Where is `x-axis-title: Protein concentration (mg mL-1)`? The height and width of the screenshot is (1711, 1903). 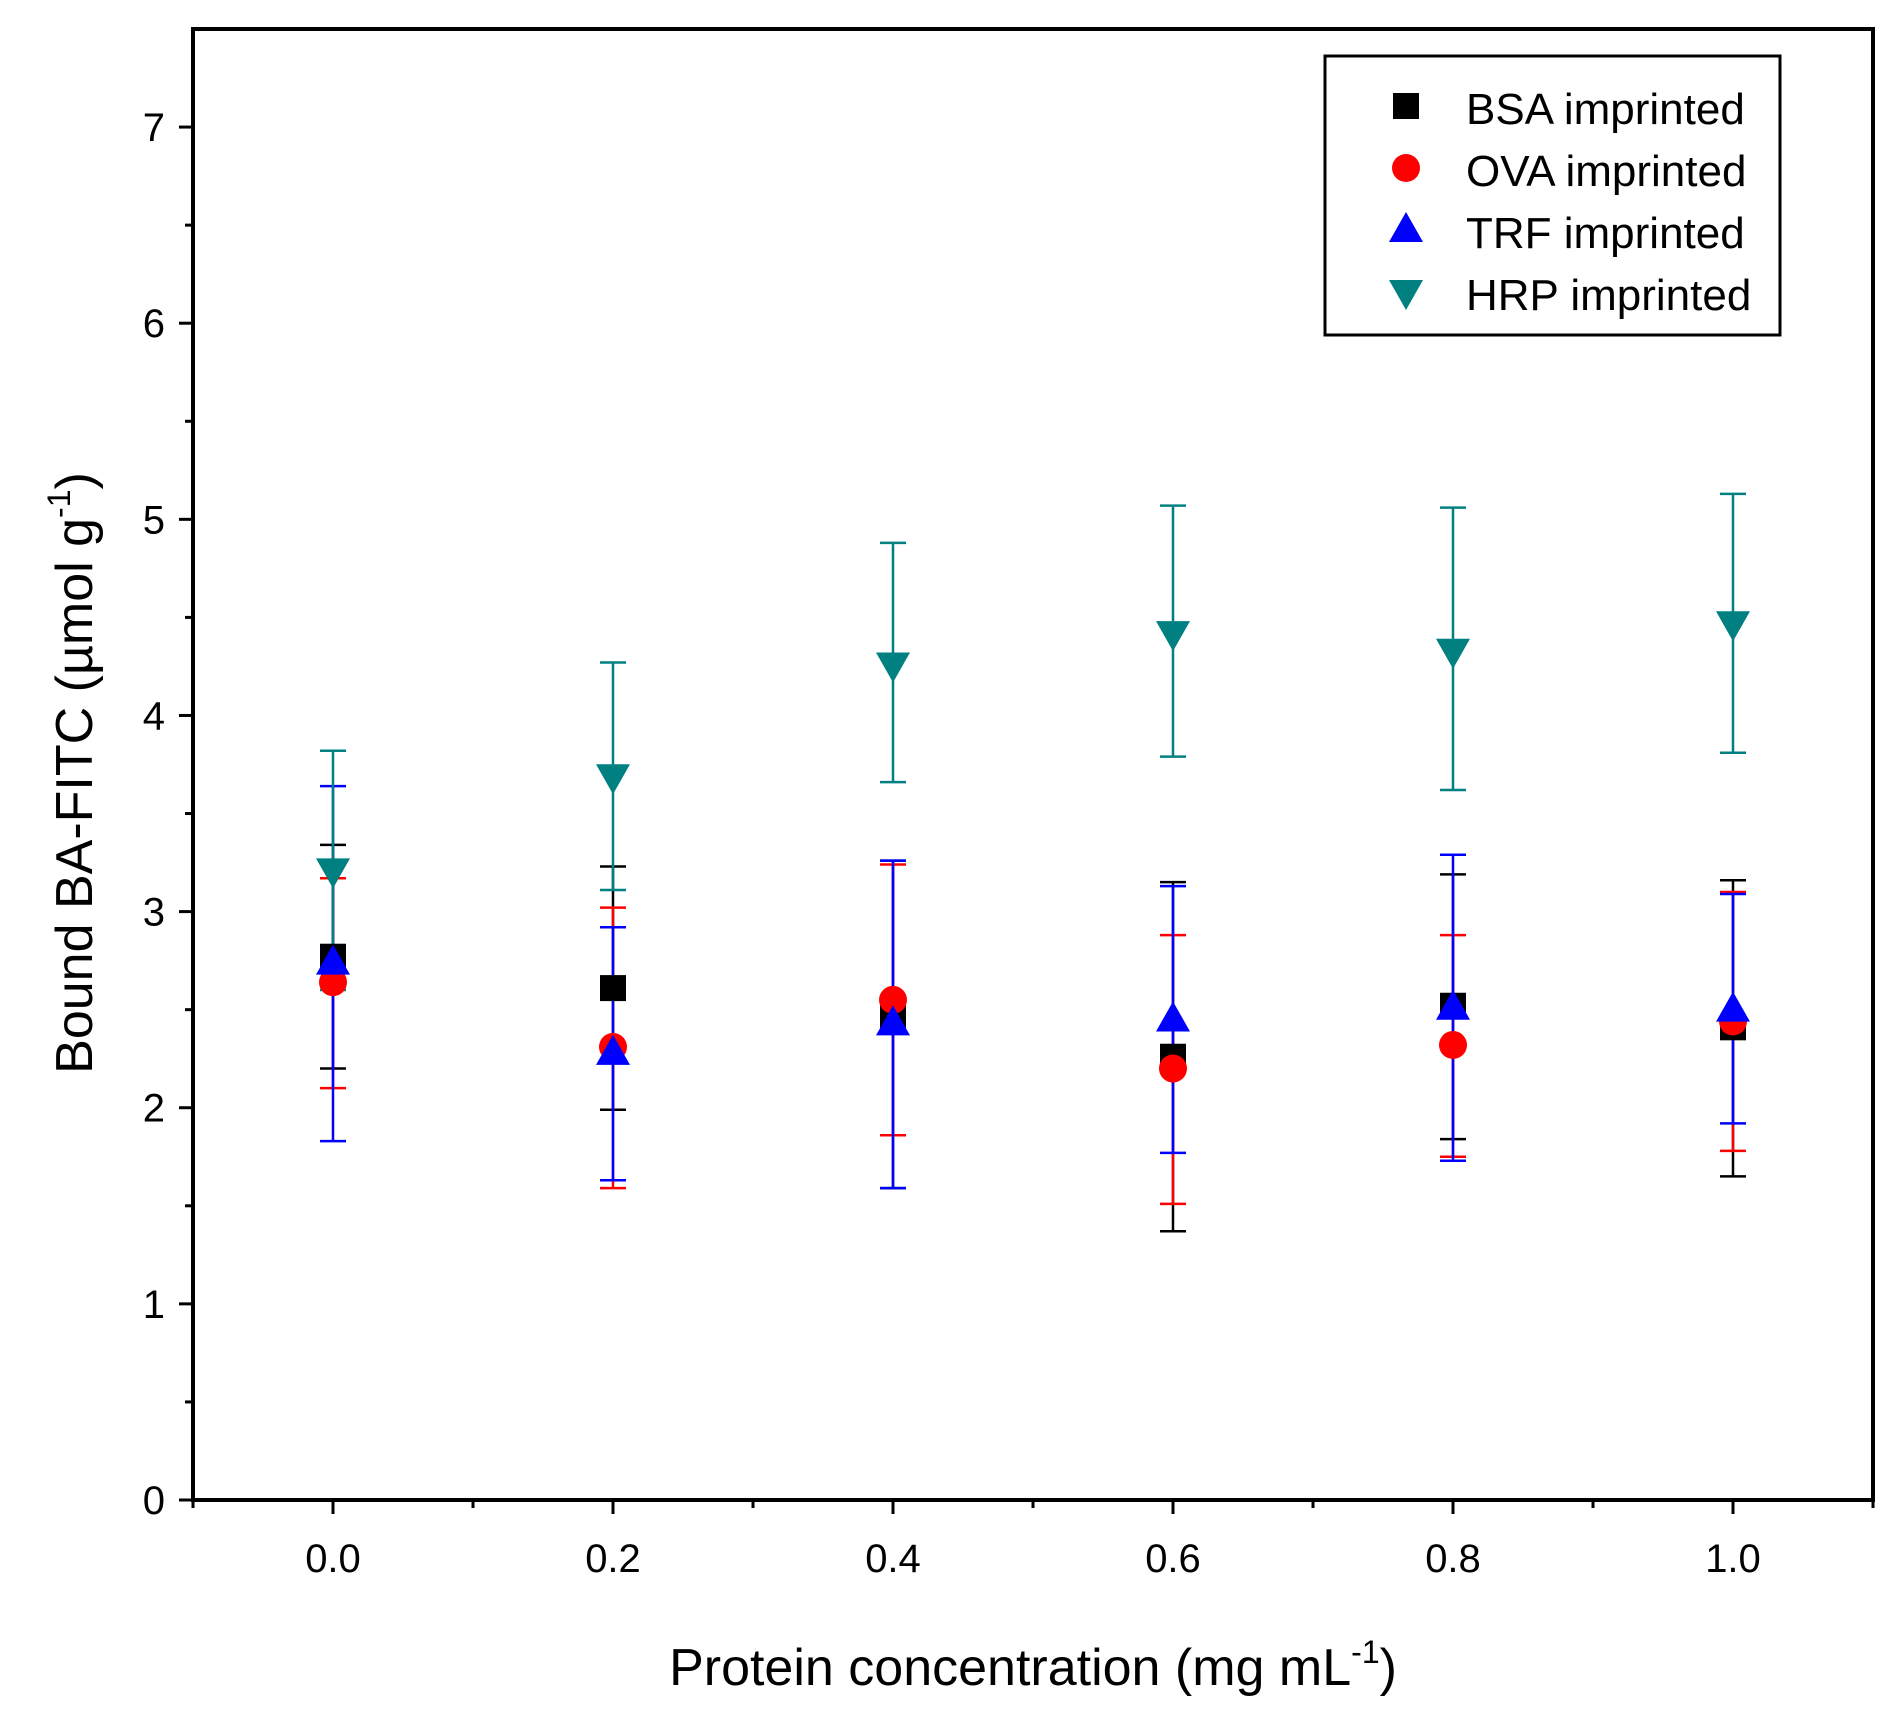 x-axis-title: Protein concentration (mg mL-1) is located at coordinates (1033, 1665).